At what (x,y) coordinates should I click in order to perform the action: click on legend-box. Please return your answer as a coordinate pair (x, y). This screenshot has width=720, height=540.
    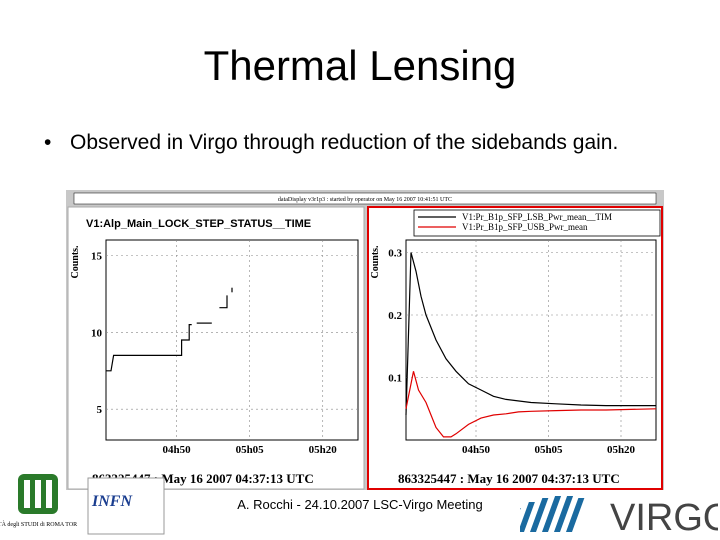
    Looking at the image, I should click on (537, 223).